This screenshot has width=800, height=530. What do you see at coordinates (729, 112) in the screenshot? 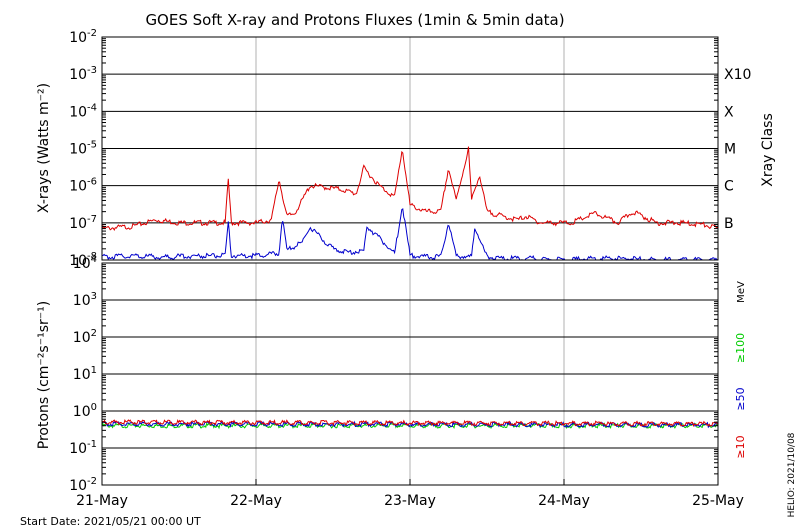
I see `xray-class-label: X` at bounding box center [729, 112].